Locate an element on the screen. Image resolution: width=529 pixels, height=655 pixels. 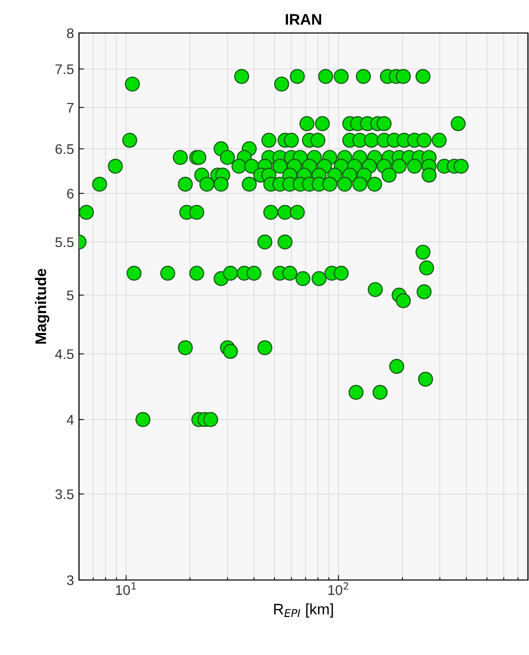
x-tick-label: 10$^{2}$ is located at coordinates (338, 588).